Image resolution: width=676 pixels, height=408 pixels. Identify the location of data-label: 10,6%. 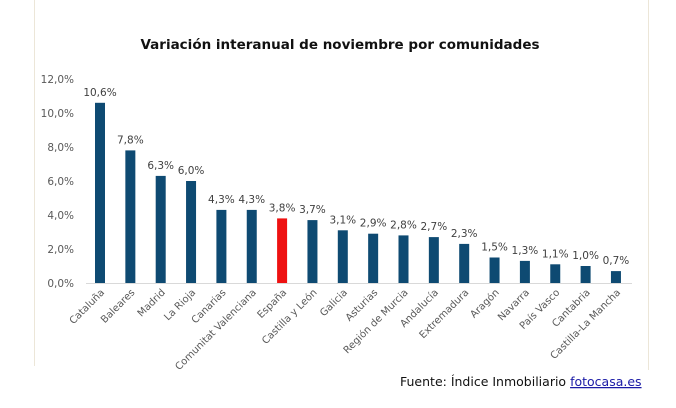
(99, 93).